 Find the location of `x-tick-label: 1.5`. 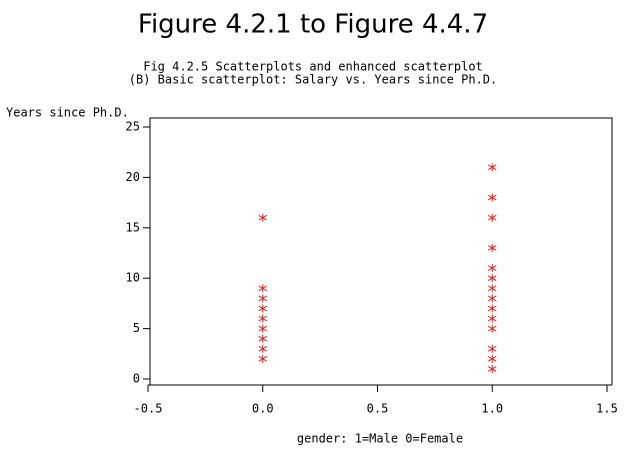

x-tick-label: 1.5 is located at coordinates (607, 409).